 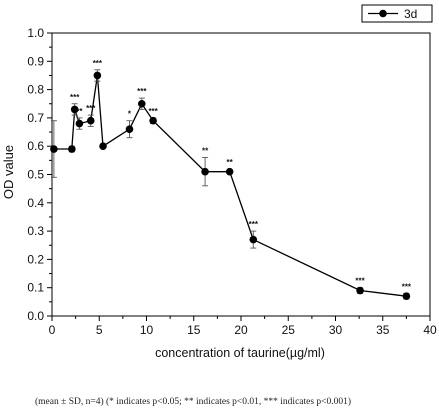 I want to click on y-tick-label: 0.5, so click(x=35, y=175).